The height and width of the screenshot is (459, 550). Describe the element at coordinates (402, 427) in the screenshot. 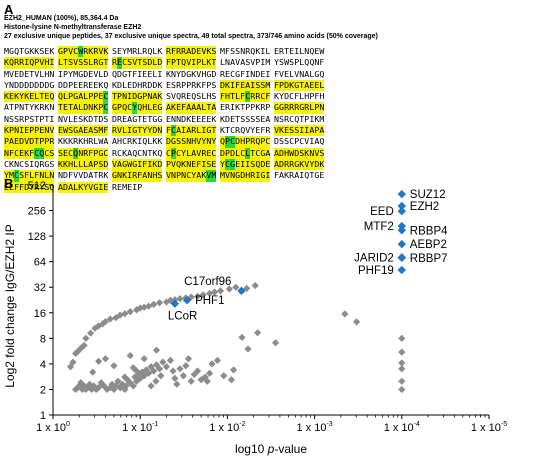

I see `x-tick-label: 1 x 10⁻⁴` at that location.